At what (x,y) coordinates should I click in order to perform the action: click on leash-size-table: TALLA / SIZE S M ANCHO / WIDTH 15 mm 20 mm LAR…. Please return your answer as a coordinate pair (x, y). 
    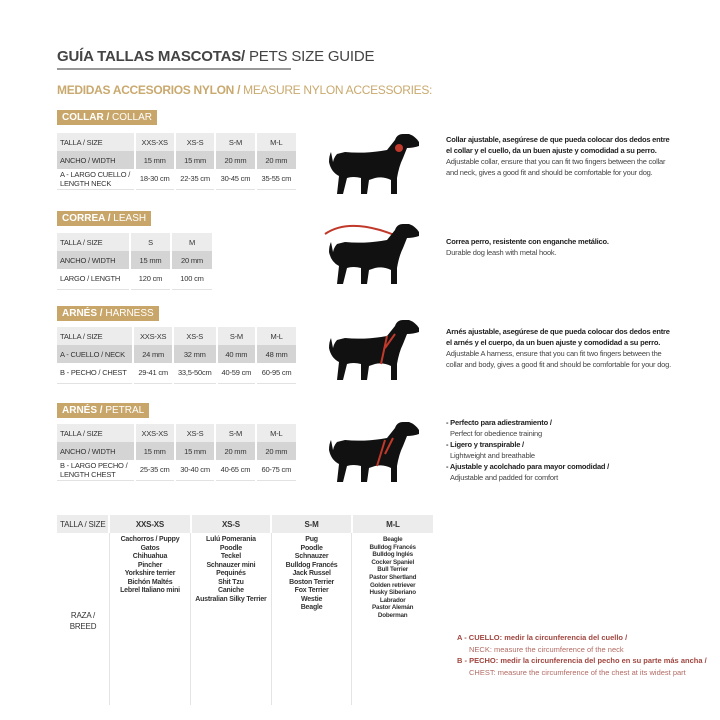
    Looking at the image, I should click on (134, 261).